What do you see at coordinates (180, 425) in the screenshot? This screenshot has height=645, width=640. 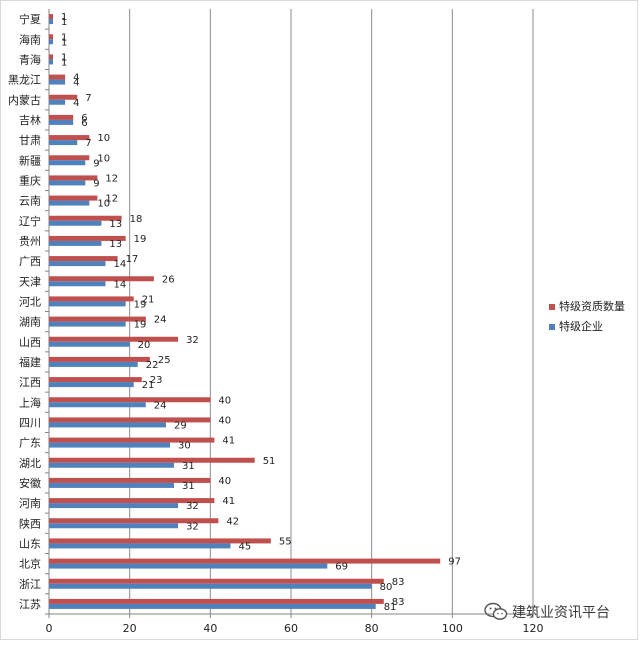 I see `data-label: 29` at bounding box center [180, 425].